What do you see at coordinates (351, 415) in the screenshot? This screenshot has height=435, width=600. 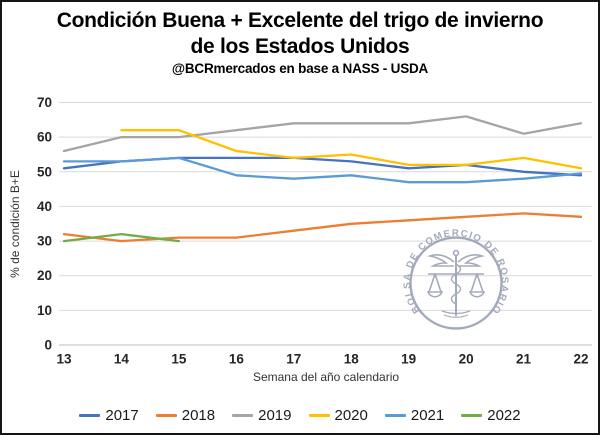 I see `legend-label: 2020` at bounding box center [351, 415].